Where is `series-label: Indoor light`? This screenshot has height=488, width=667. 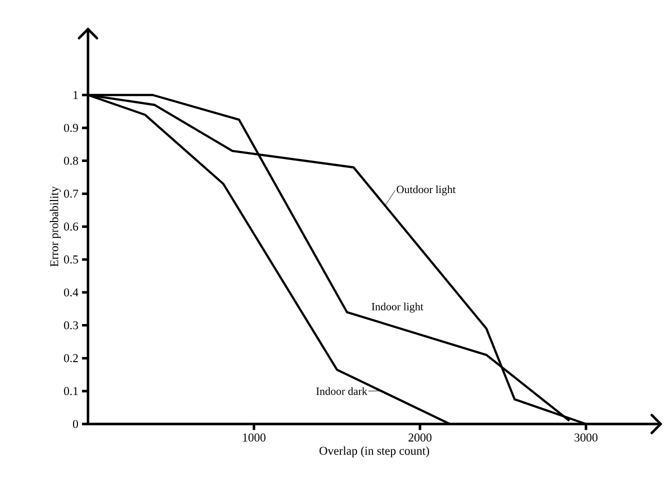
series-label: Indoor light is located at coordinates (398, 307).